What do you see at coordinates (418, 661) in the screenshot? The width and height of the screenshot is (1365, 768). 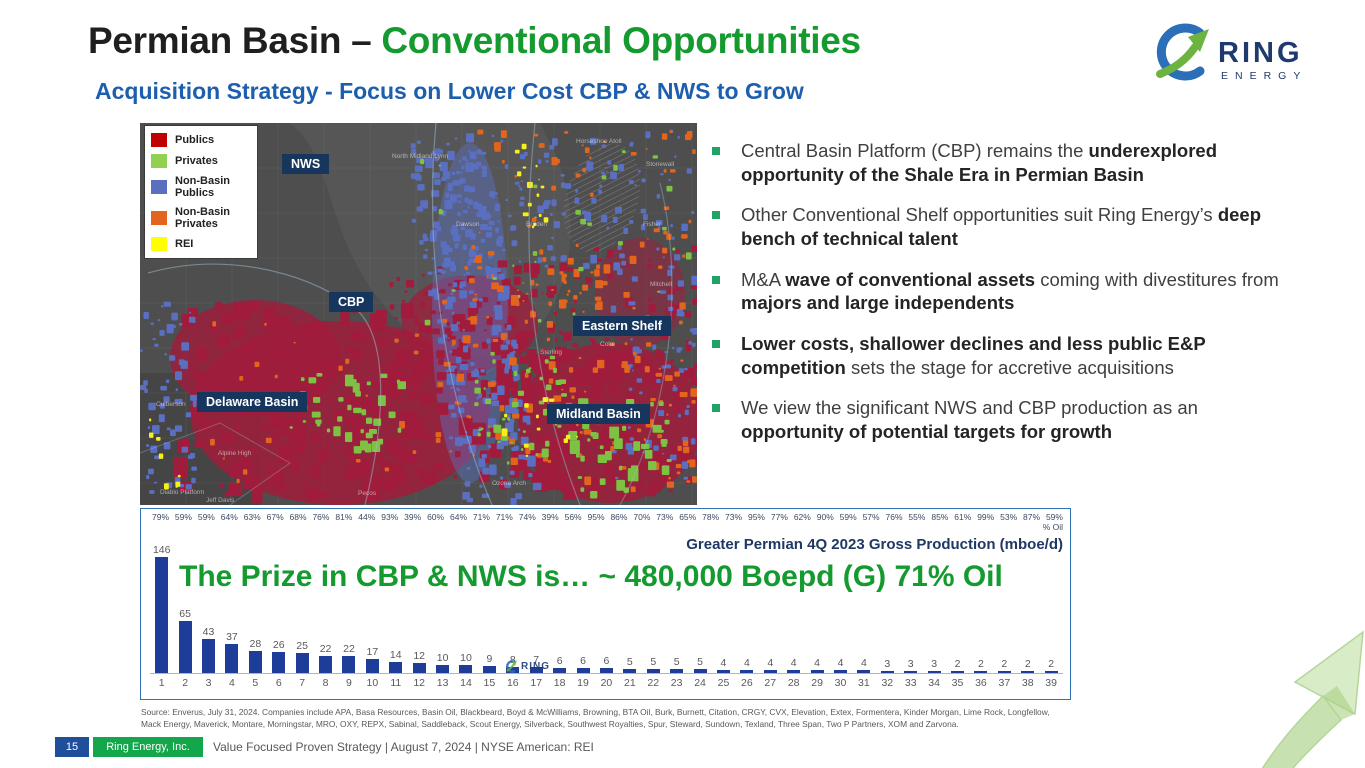 I see `bar-column: 12` at bounding box center [418, 661].